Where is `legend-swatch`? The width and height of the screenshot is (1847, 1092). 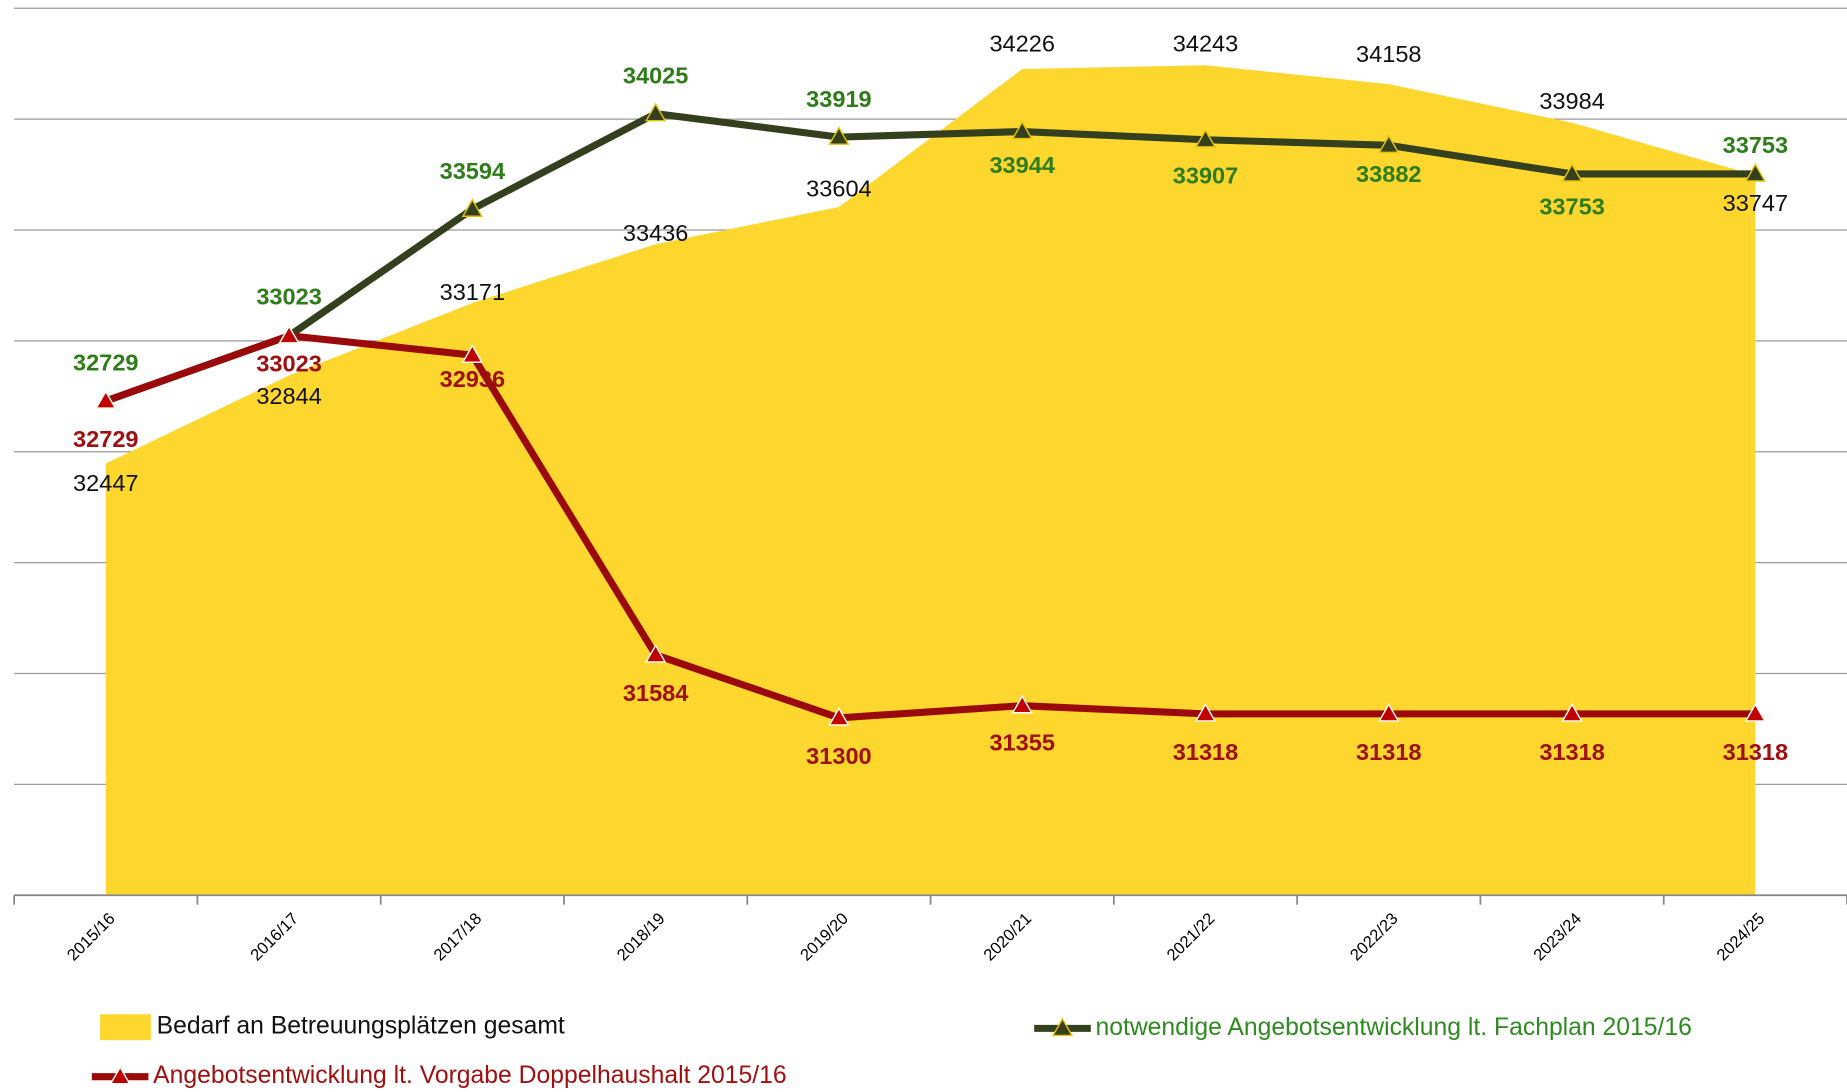 legend-swatch is located at coordinates (125, 1027).